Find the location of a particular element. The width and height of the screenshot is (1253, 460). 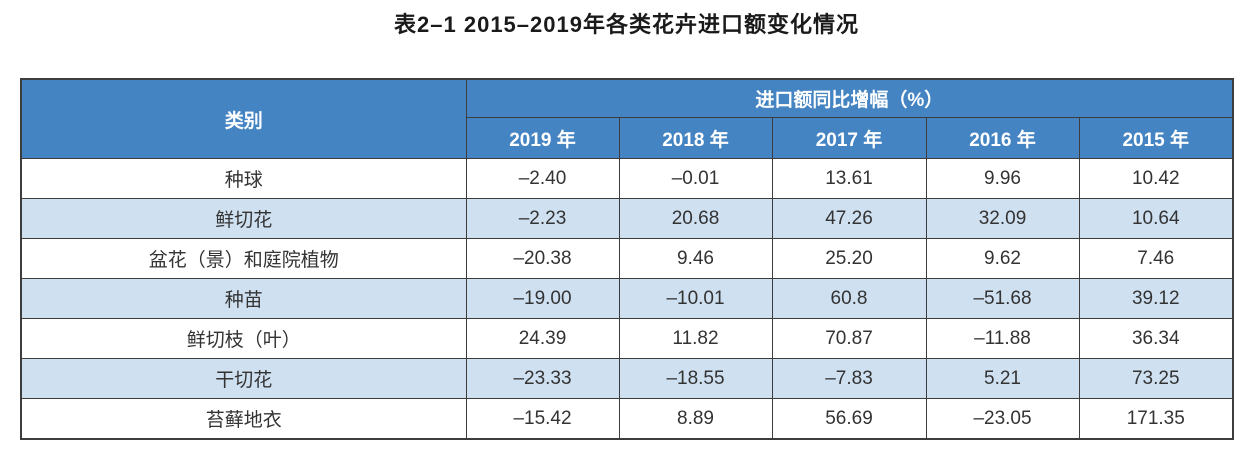

cell-value: 5.21 is located at coordinates (1002, 378).